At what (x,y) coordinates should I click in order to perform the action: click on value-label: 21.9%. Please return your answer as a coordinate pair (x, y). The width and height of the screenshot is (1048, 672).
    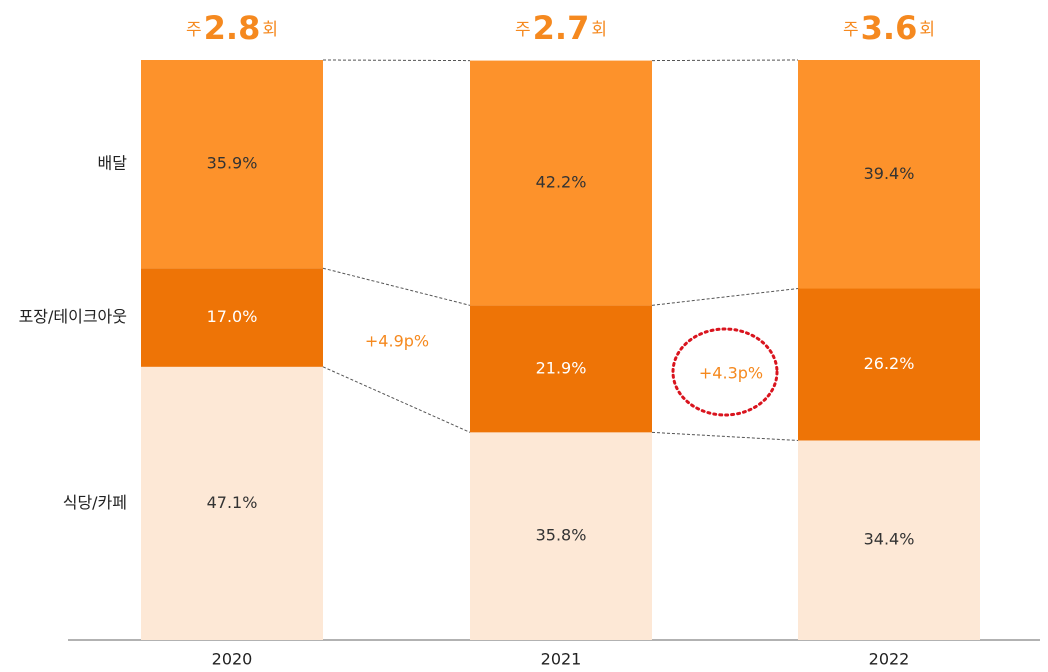
    Looking at the image, I should click on (561, 367).